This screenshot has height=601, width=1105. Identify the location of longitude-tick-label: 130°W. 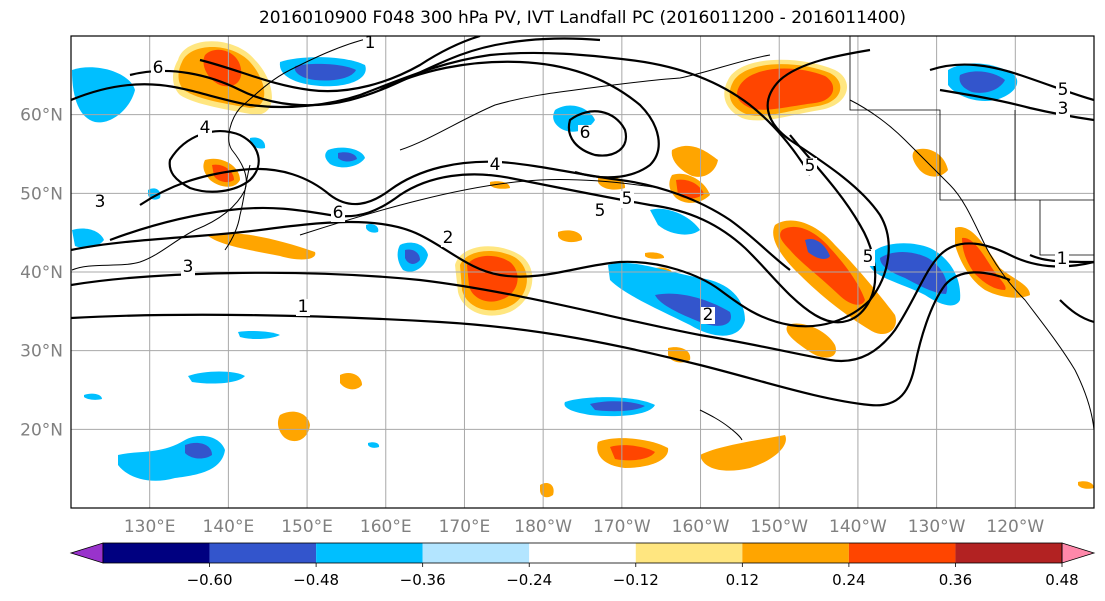
(937, 527).